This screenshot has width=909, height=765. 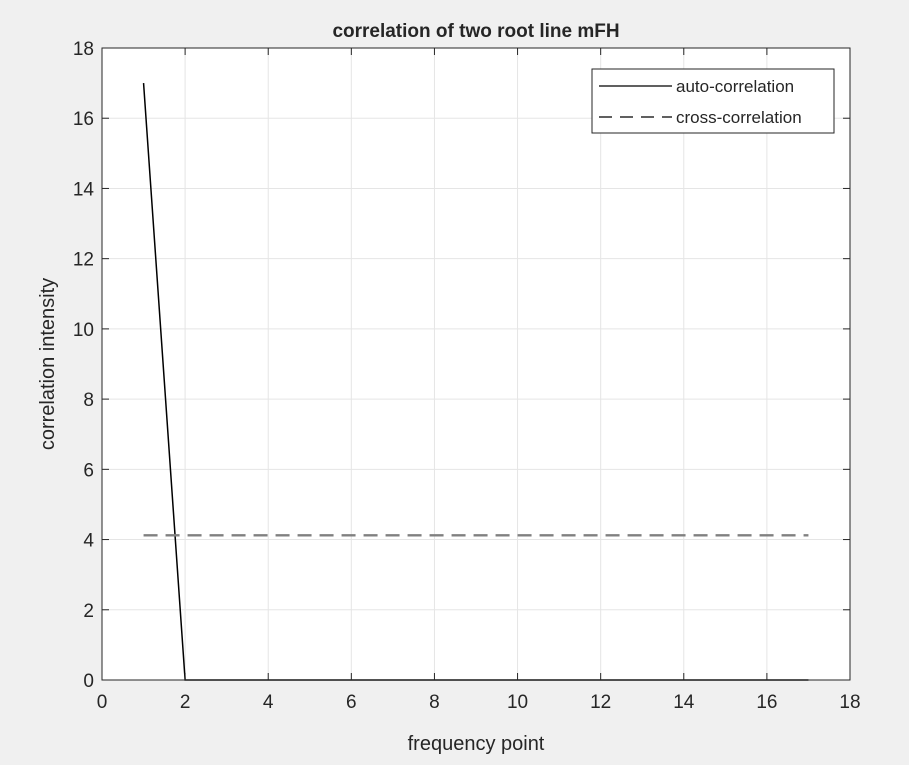 I want to click on y-tick-label: 10, so click(x=83, y=330).